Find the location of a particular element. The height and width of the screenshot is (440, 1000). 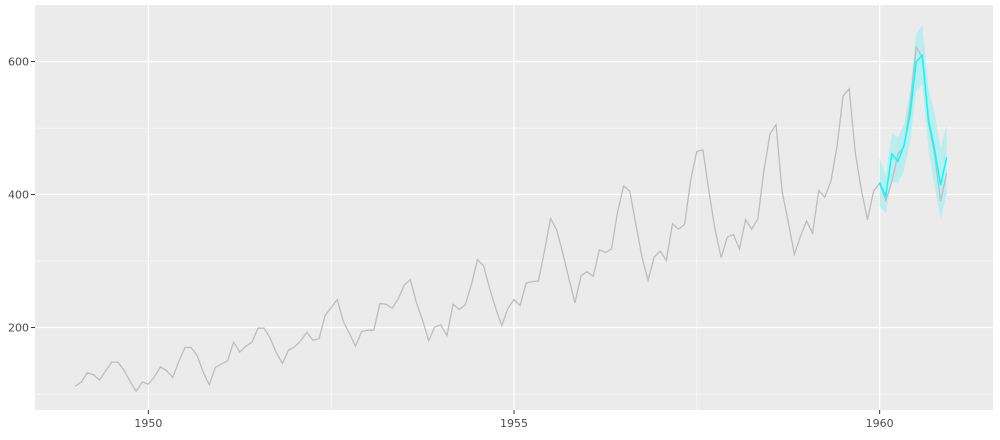

x-axis: 1950 1955 1960 is located at coordinates (514, 420).